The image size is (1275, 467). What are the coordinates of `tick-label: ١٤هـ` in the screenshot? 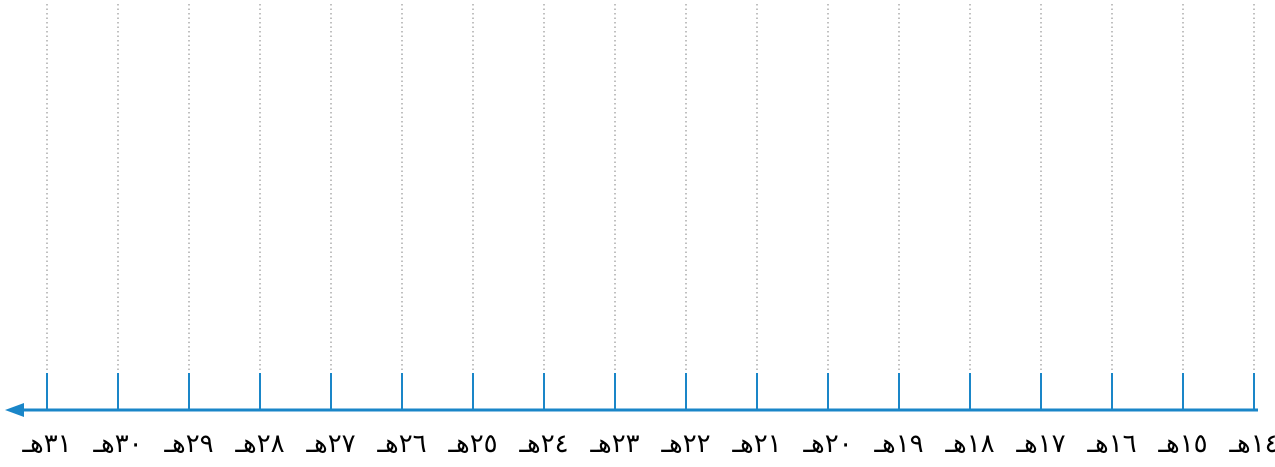 It's located at (1251, 444).